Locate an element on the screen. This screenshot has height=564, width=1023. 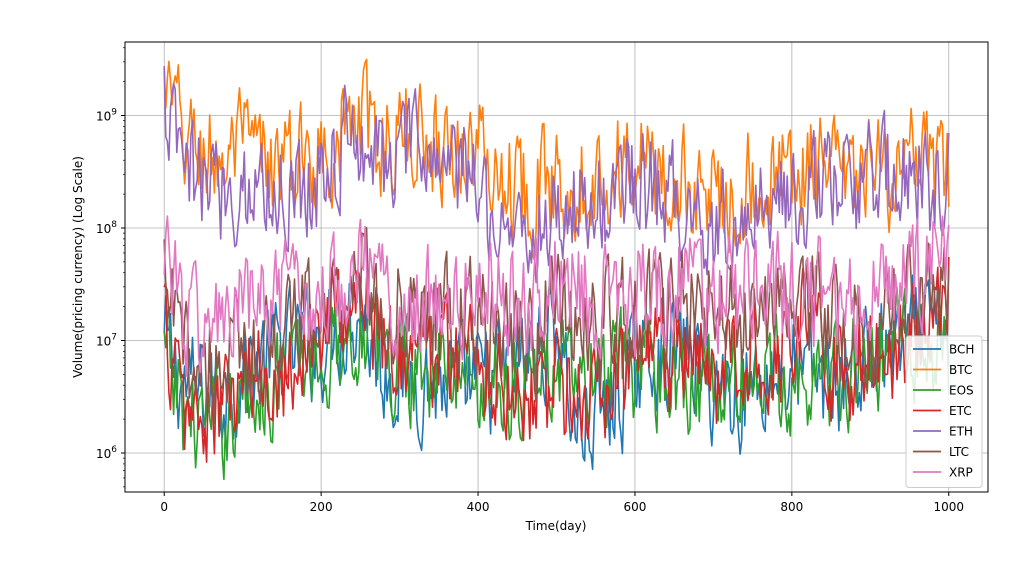
legend-box is located at coordinates (944, 411).